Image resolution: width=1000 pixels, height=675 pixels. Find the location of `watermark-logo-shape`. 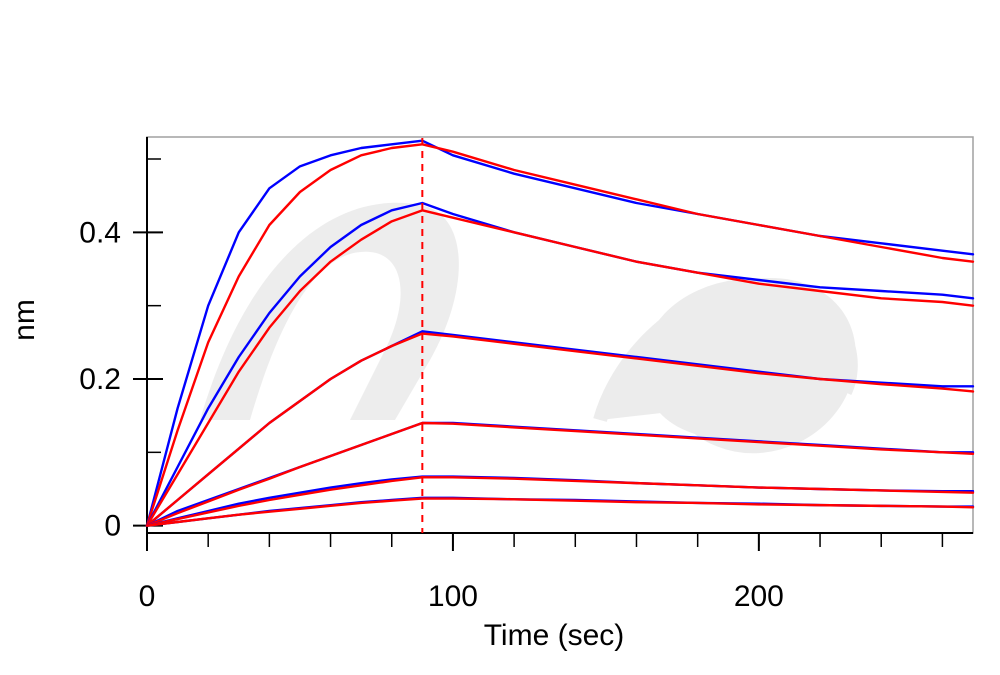

watermark-logo-shape is located at coordinates (329, 311).